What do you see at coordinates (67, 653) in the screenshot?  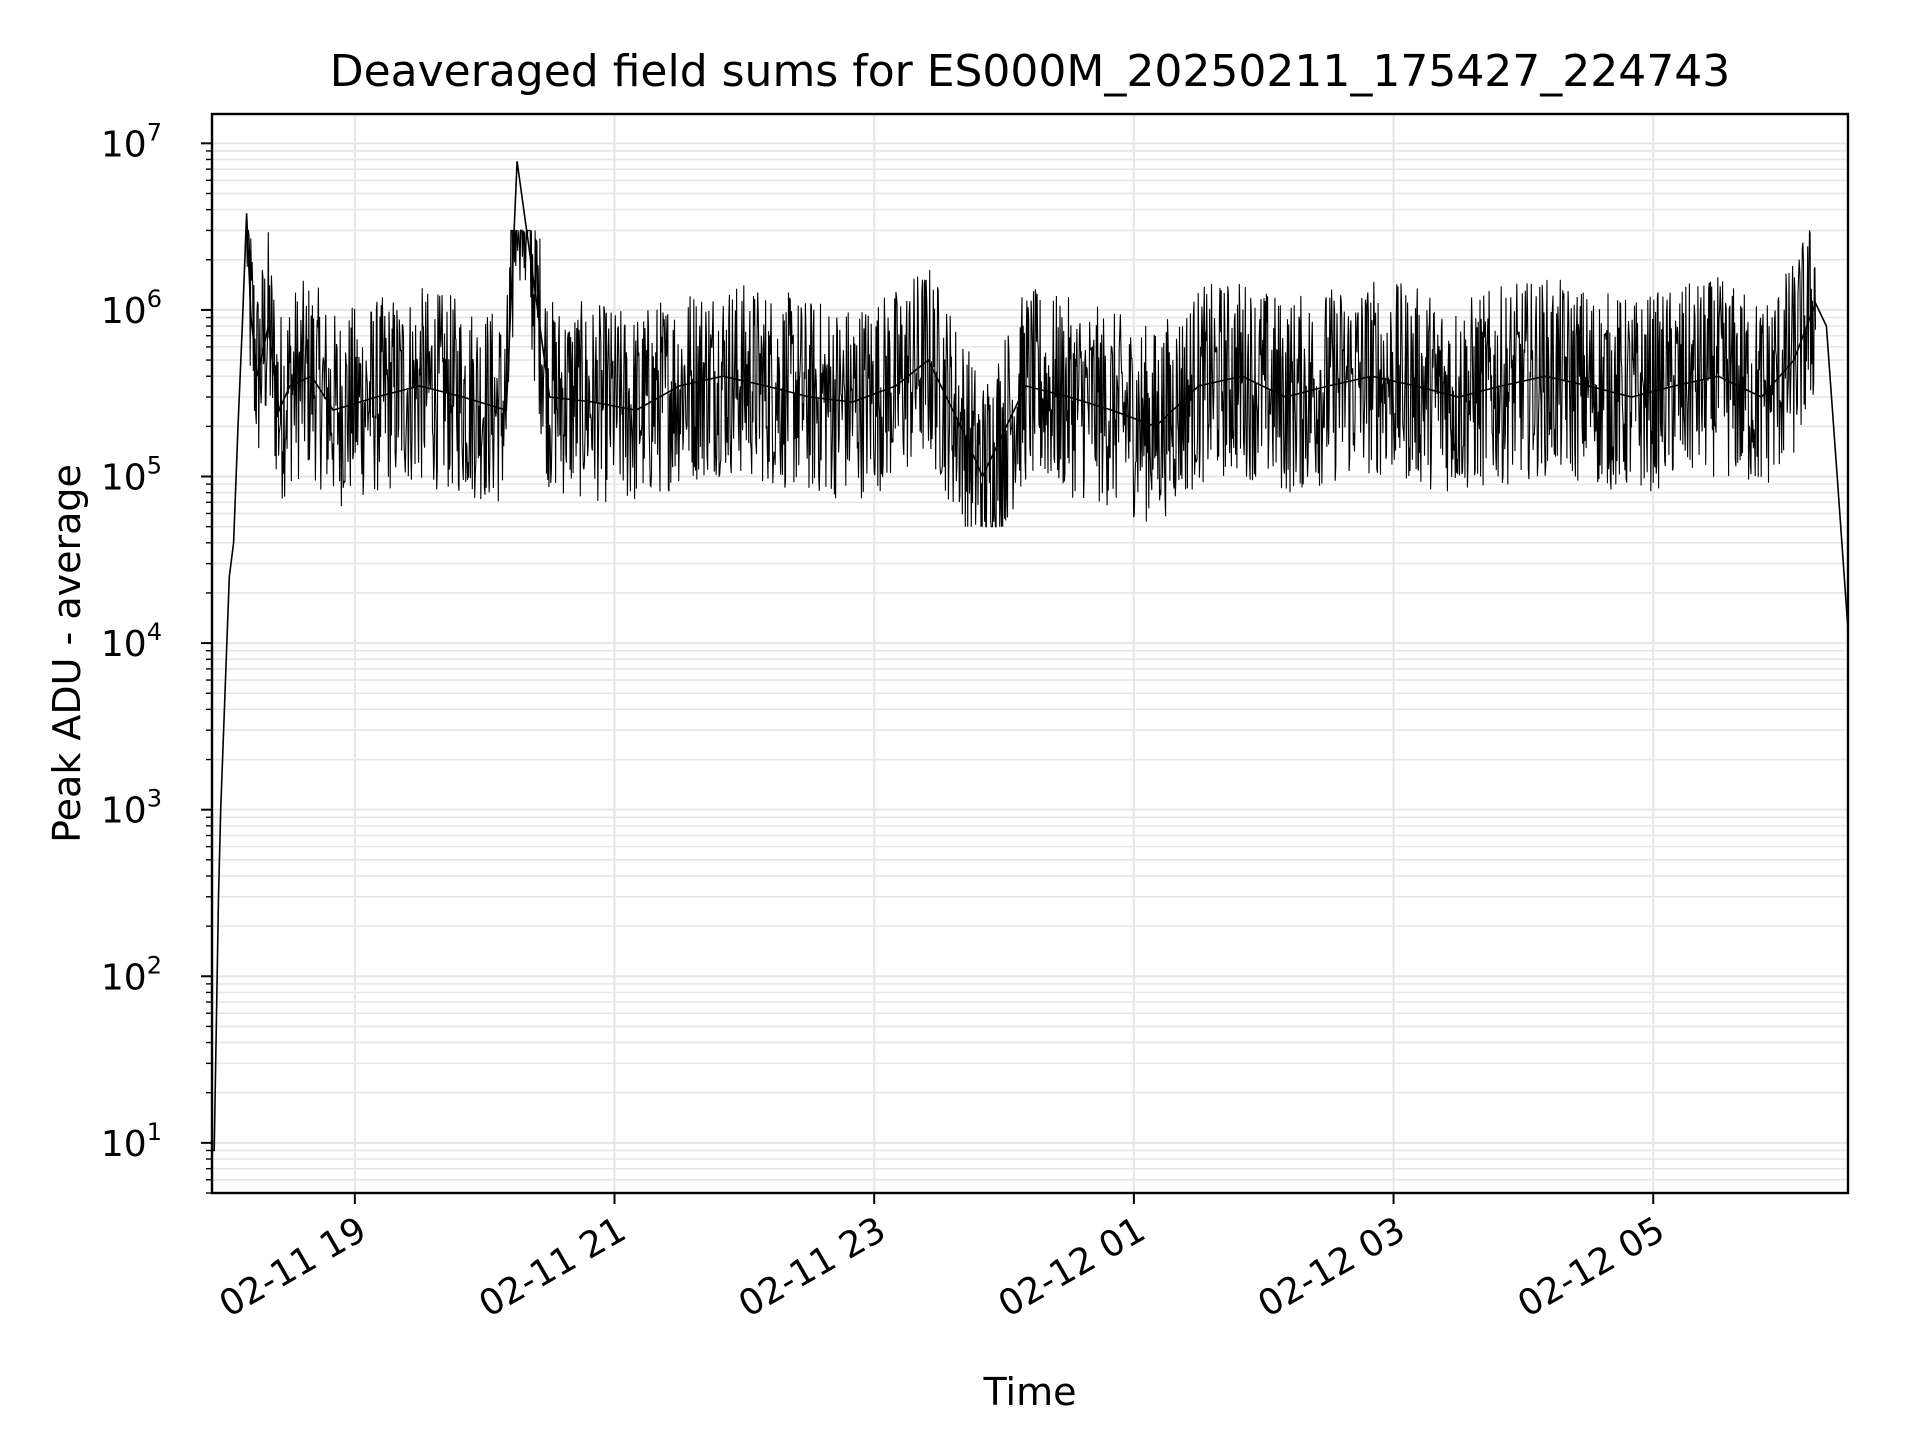 I see `y-axis-label: Peak ADU - average` at bounding box center [67, 653].